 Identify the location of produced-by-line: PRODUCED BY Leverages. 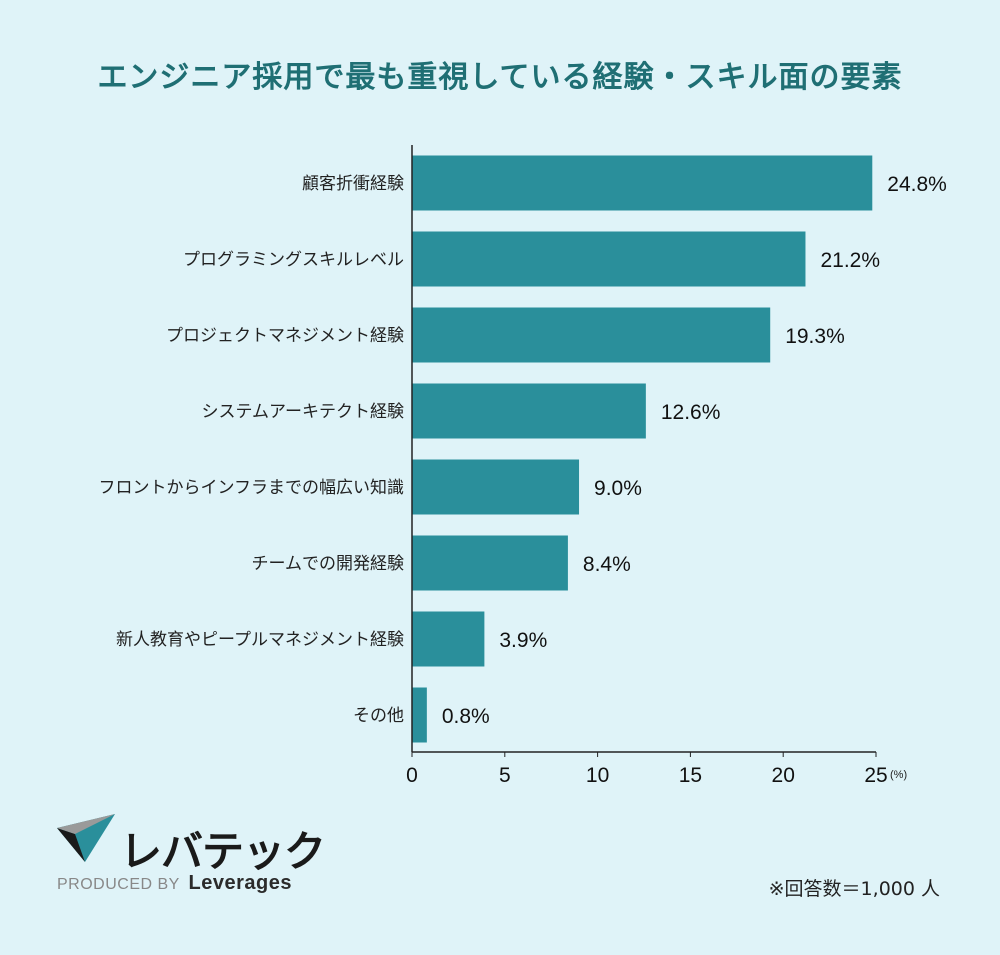
(174, 883).